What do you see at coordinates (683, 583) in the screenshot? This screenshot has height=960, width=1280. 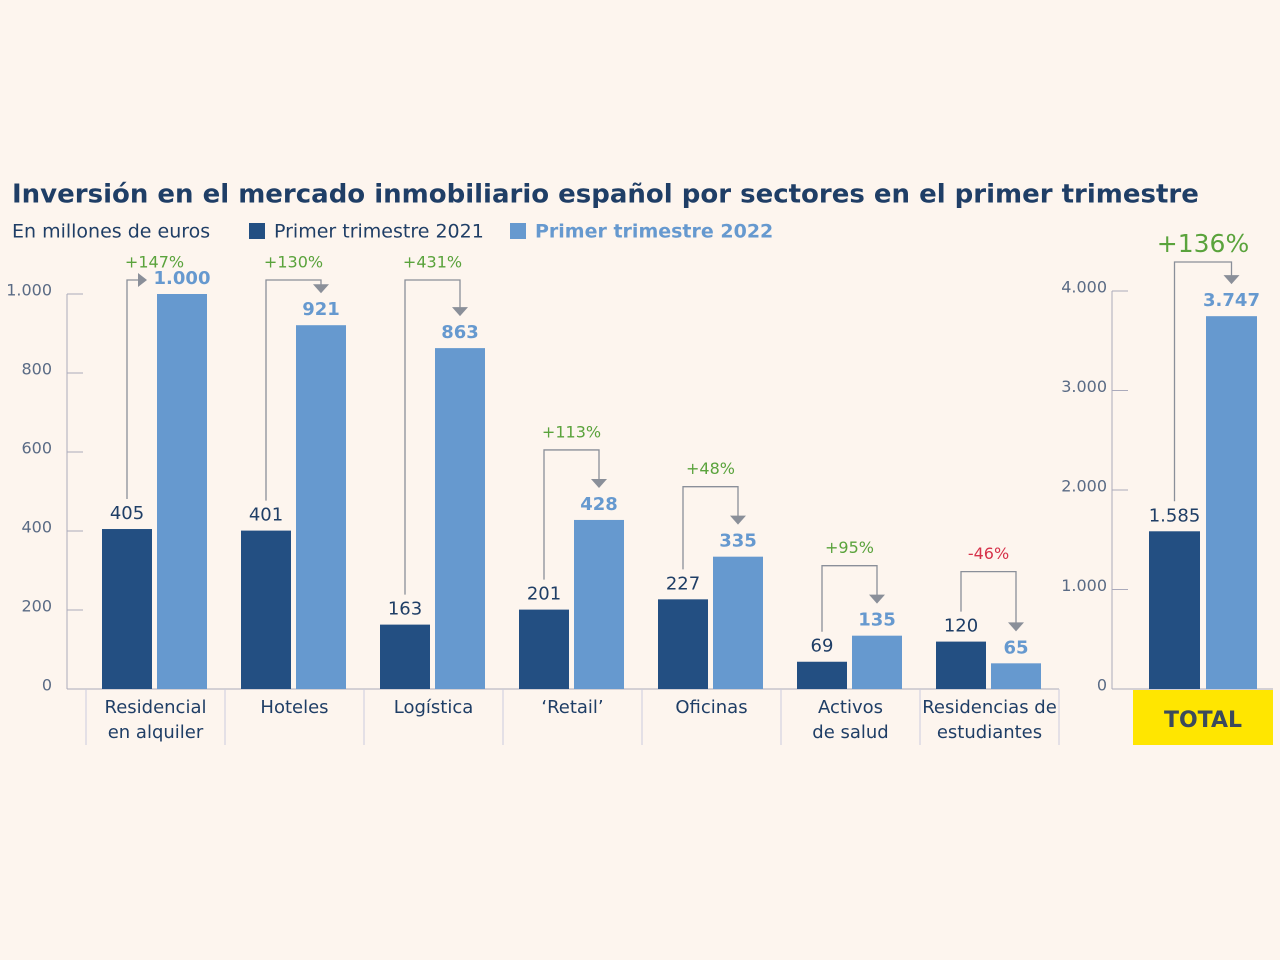 I see `data-label: 227` at bounding box center [683, 583].